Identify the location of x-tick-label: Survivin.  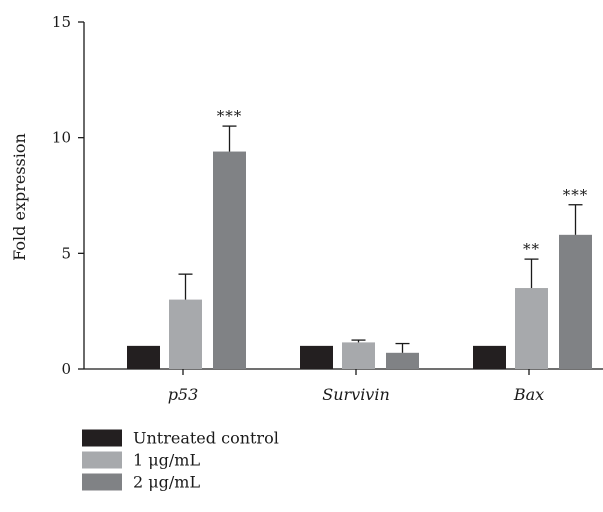
(356, 394).